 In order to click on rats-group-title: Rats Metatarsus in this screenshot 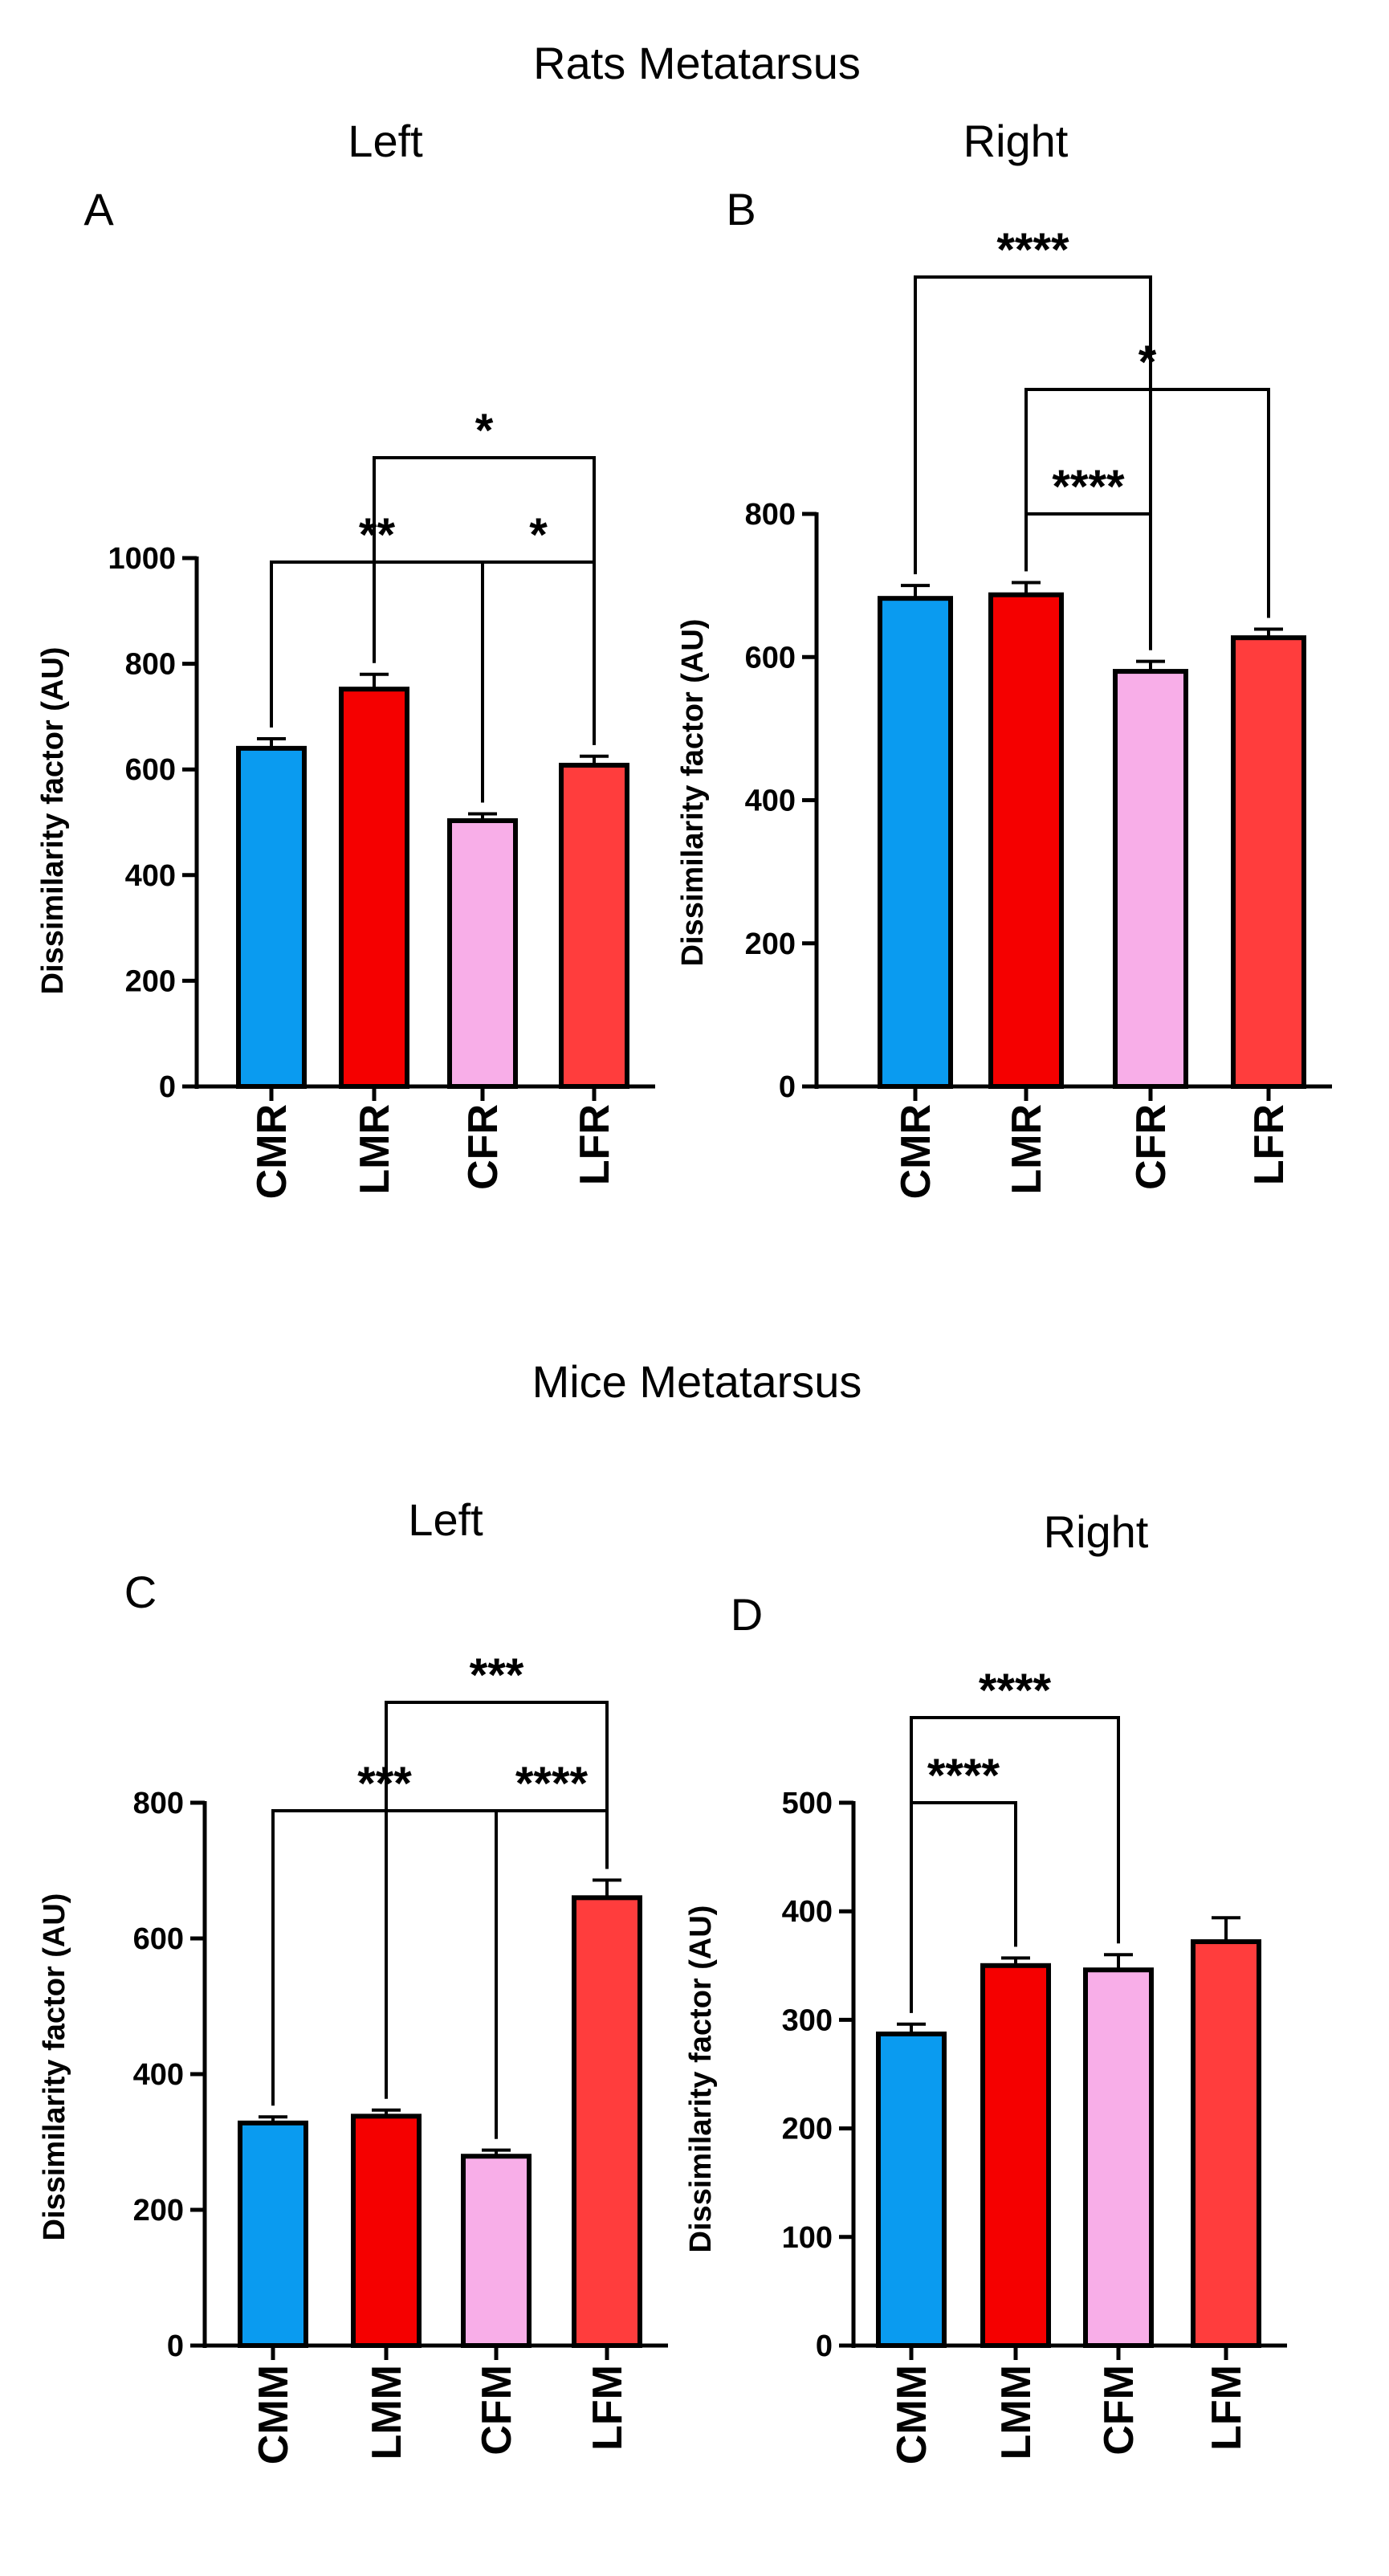, I will do `click(697, 63)`.